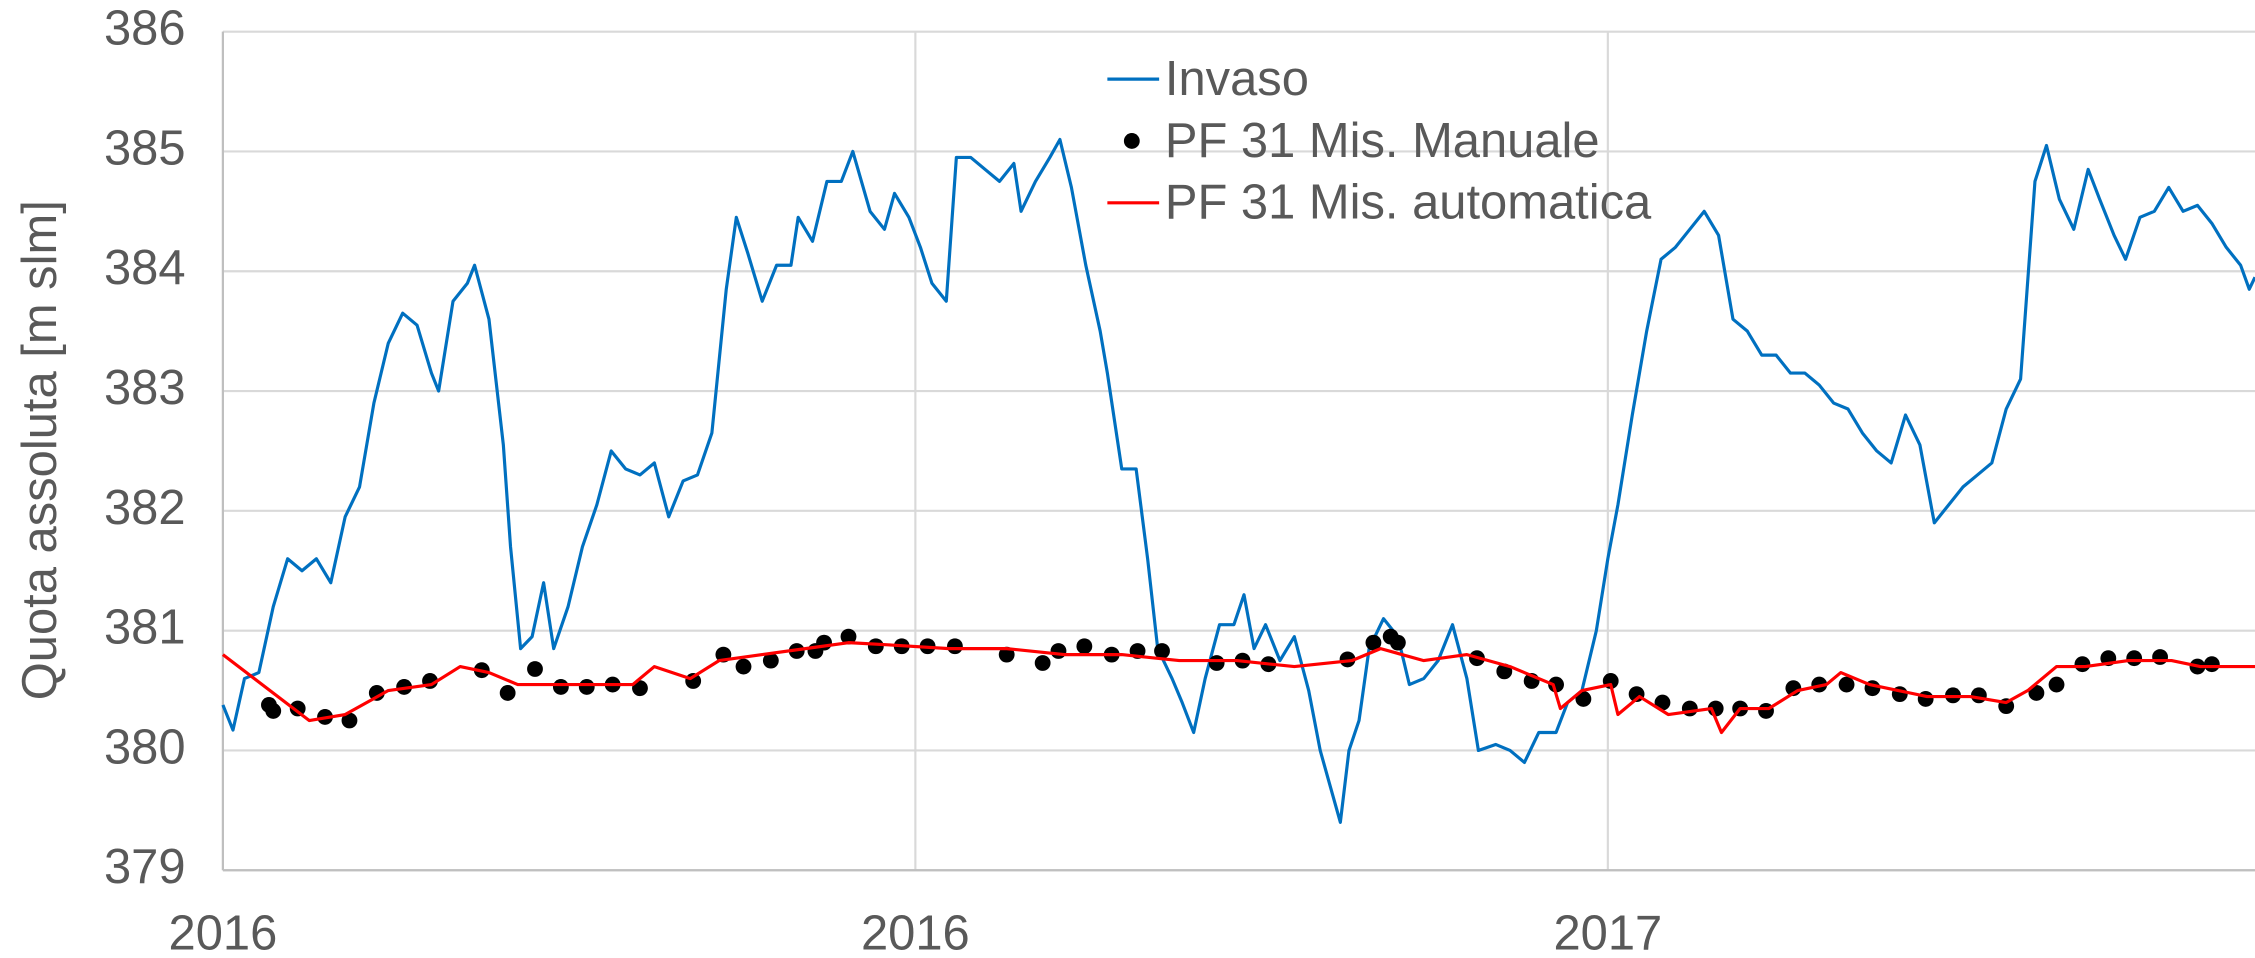 The width and height of the screenshot is (2255, 958). What do you see at coordinates (145, 148) in the screenshot?
I see `y-tick-label: 385` at bounding box center [145, 148].